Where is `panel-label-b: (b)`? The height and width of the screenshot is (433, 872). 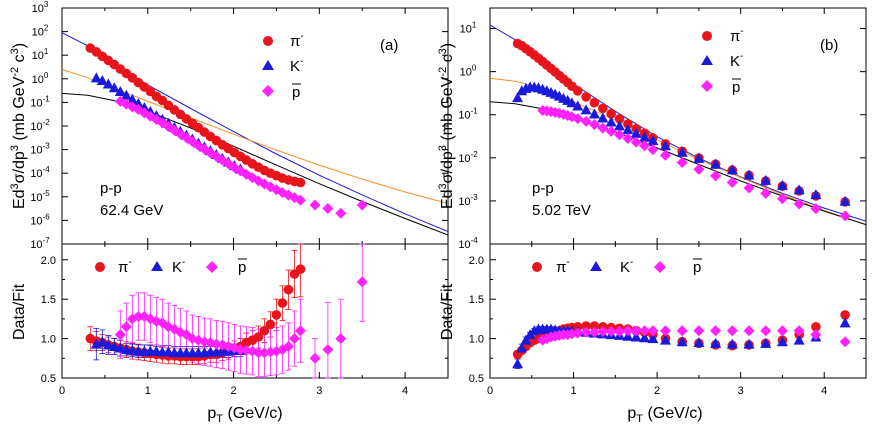
panel-label-b: (b) is located at coordinates (829, 45).